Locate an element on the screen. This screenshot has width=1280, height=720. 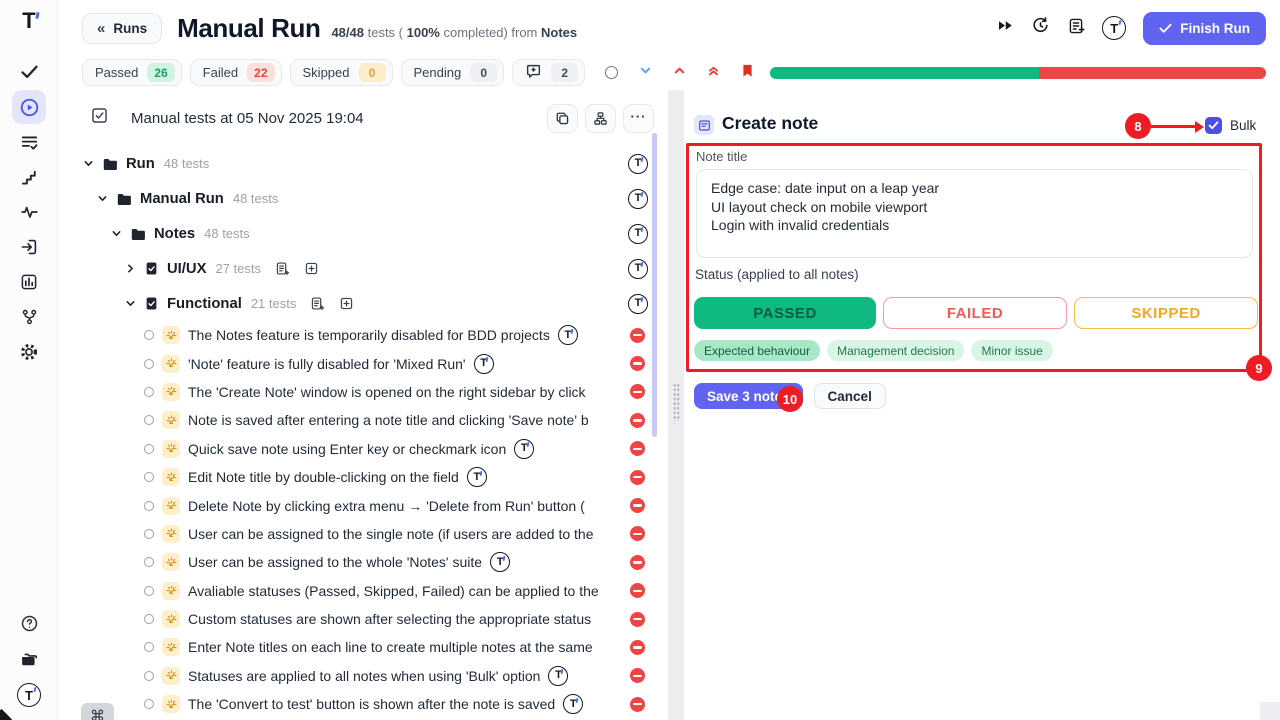
filter-passed: Passed 26 is located at coordinates (132, 72).